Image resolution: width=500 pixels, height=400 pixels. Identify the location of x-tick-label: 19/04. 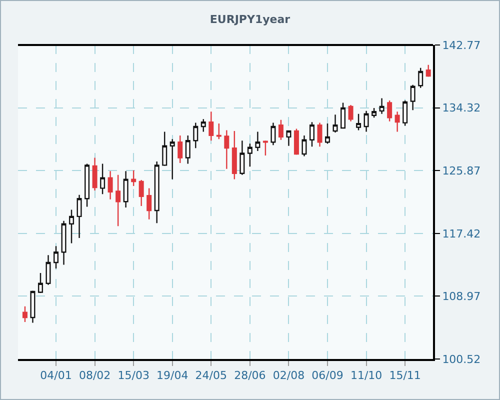
(172, 375).